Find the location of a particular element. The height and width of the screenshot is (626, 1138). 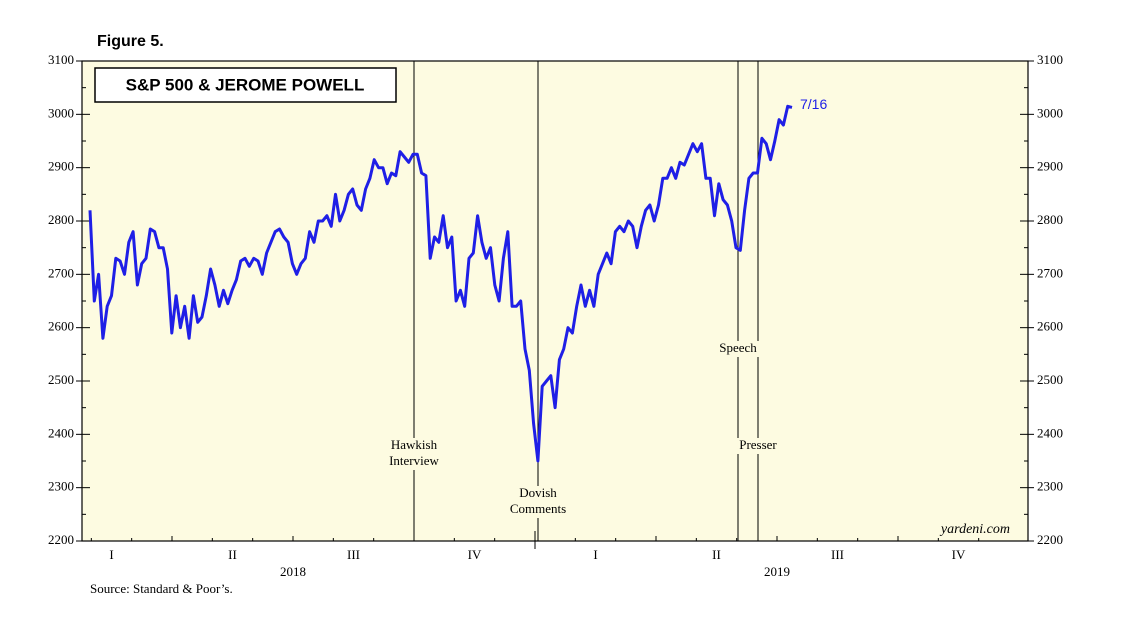

y-tick-label-right: 2700 is located at coordinates (1050, 272).